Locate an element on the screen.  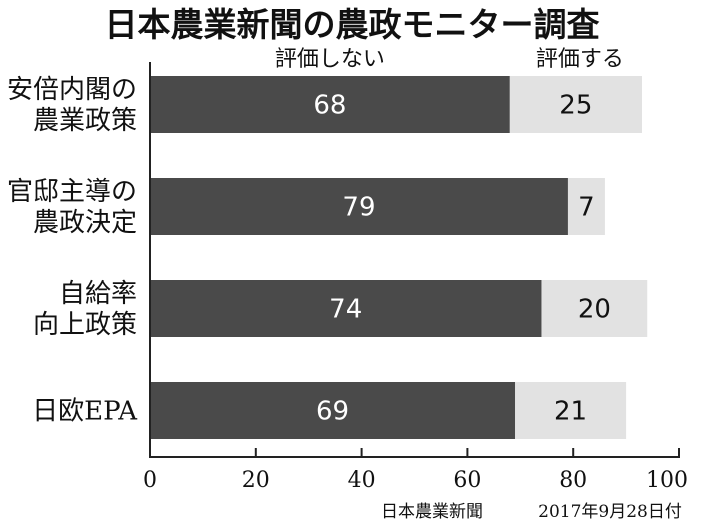
data-label-negative: 69 is located at coordinates (332, 412).